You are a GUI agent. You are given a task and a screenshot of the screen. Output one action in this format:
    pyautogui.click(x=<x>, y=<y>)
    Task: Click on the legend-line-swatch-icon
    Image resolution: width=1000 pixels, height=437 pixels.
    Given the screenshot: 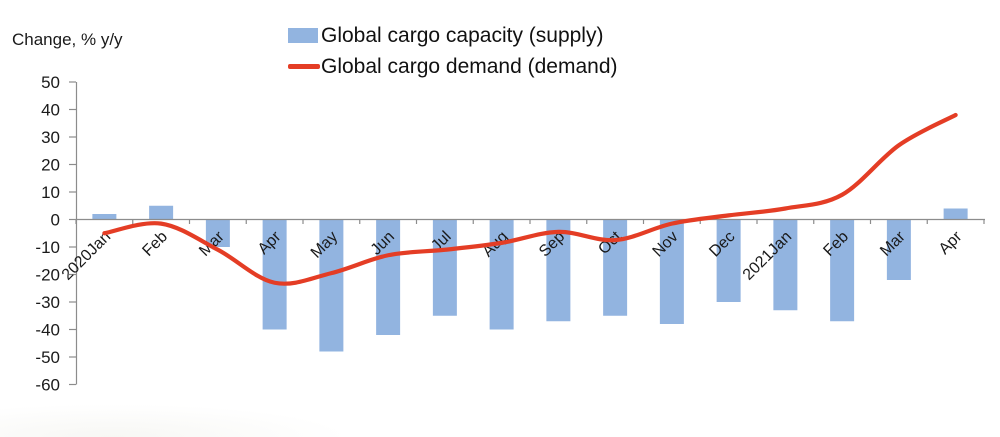 What is the action you would take?
    pyautogui.click(x=304, y=66)
    